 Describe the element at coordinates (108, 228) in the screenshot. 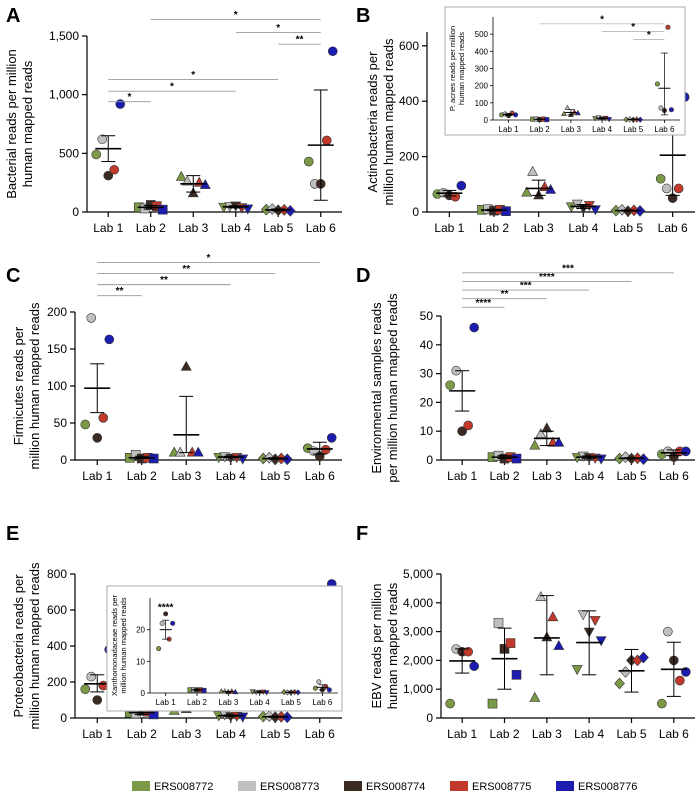

I see `panel-a-xtick-label-0: Lab 1` at that location.